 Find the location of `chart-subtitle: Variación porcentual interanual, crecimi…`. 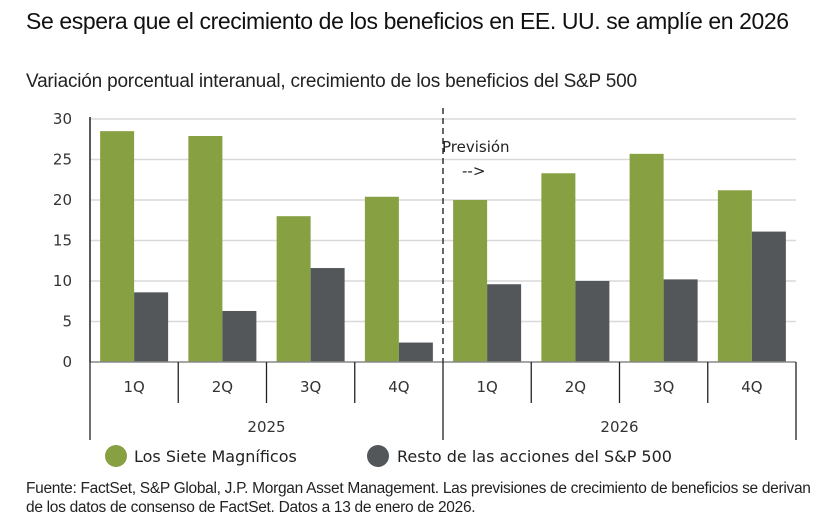

chart-subtitle: Variación porcentual interanual, crecimi… is located at coordinates (331, 81).